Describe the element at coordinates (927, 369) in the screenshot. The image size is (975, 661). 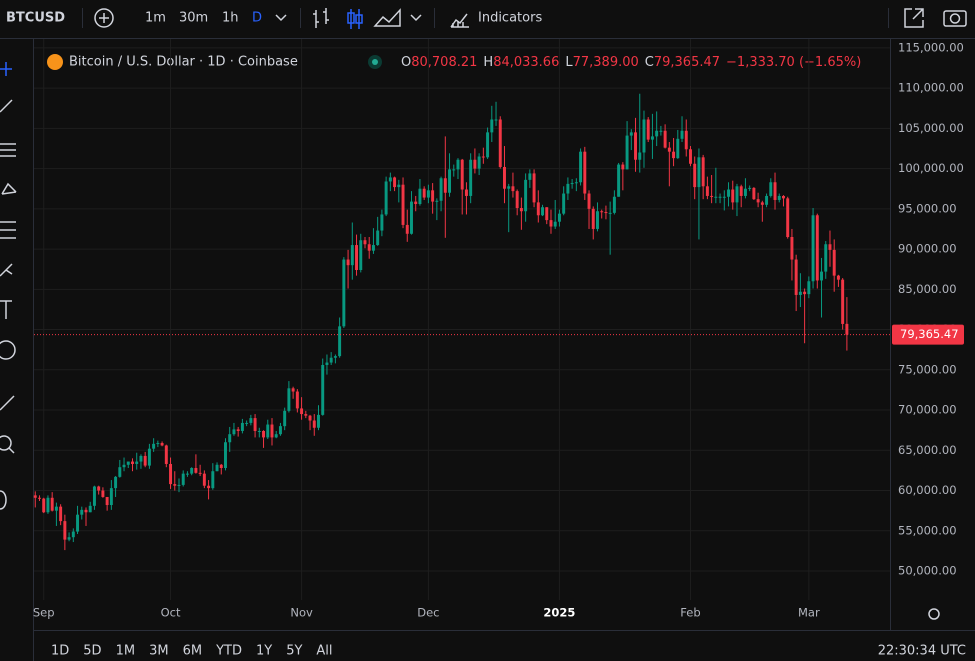
I see `y-tick-label: 75,000.00` at that location.